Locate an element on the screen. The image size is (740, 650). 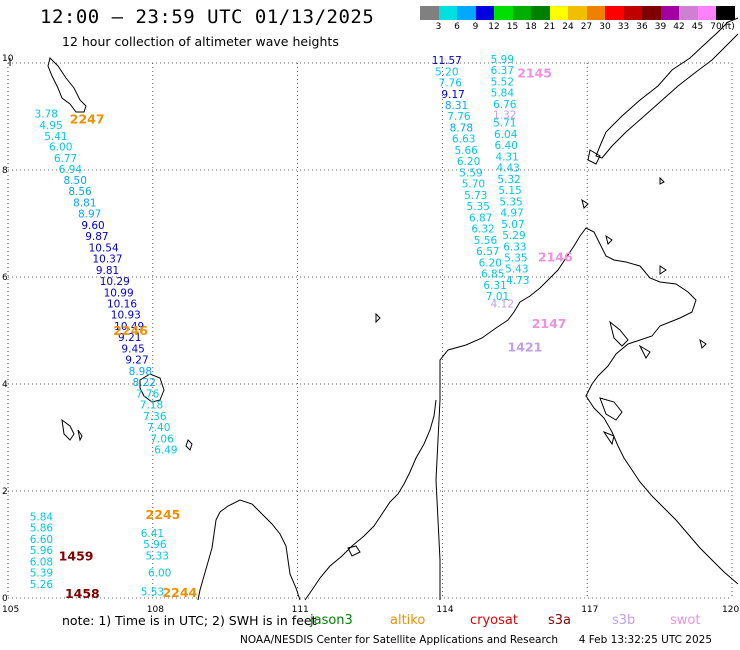
wave-height-label: 6.33 is located at coordinates (514, 247).